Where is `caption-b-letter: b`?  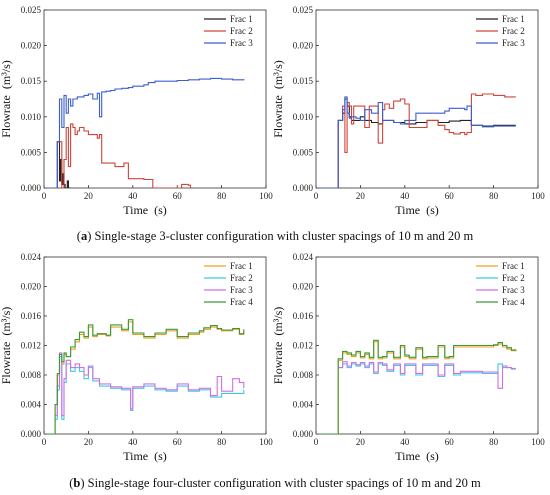 caption-b-letter: b is located at coordinates (77, 483).